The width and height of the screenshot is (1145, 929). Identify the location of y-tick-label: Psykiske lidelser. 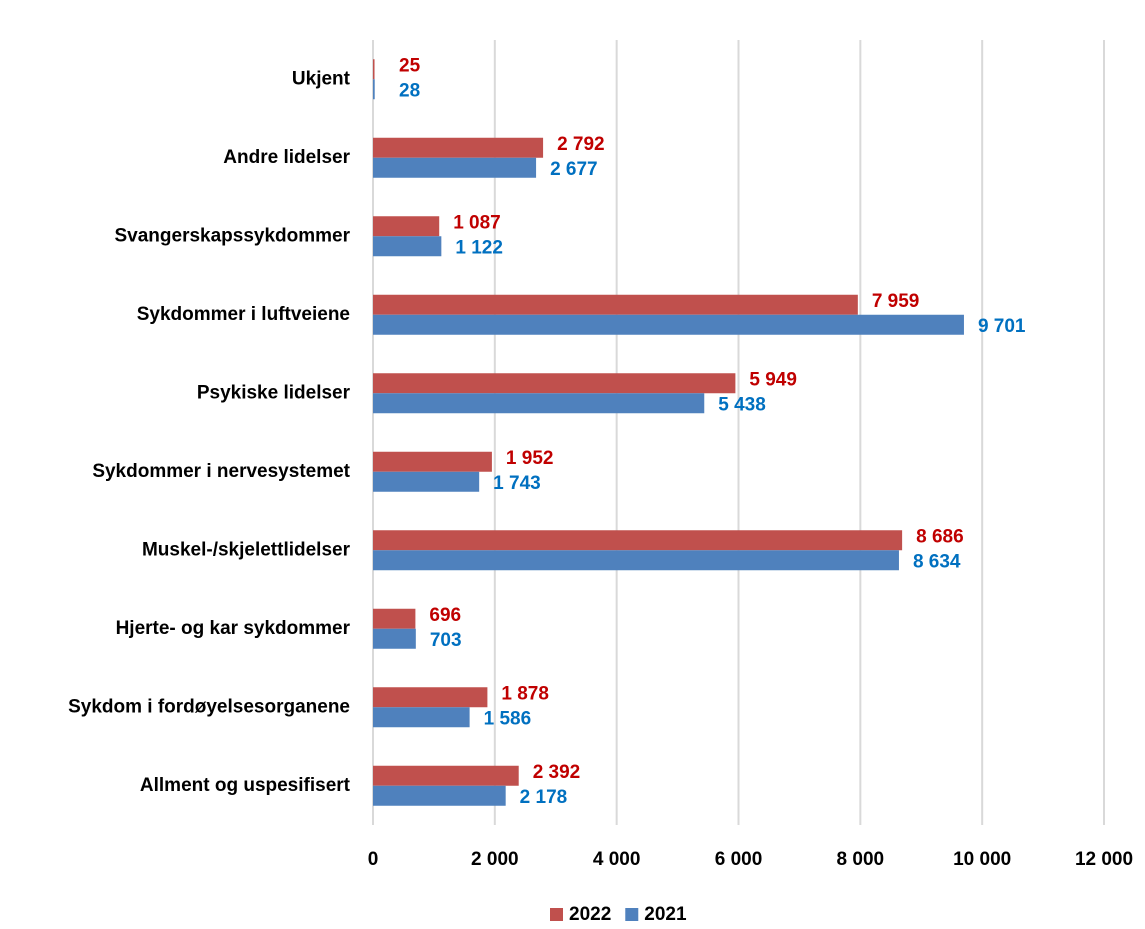
(274, 392).